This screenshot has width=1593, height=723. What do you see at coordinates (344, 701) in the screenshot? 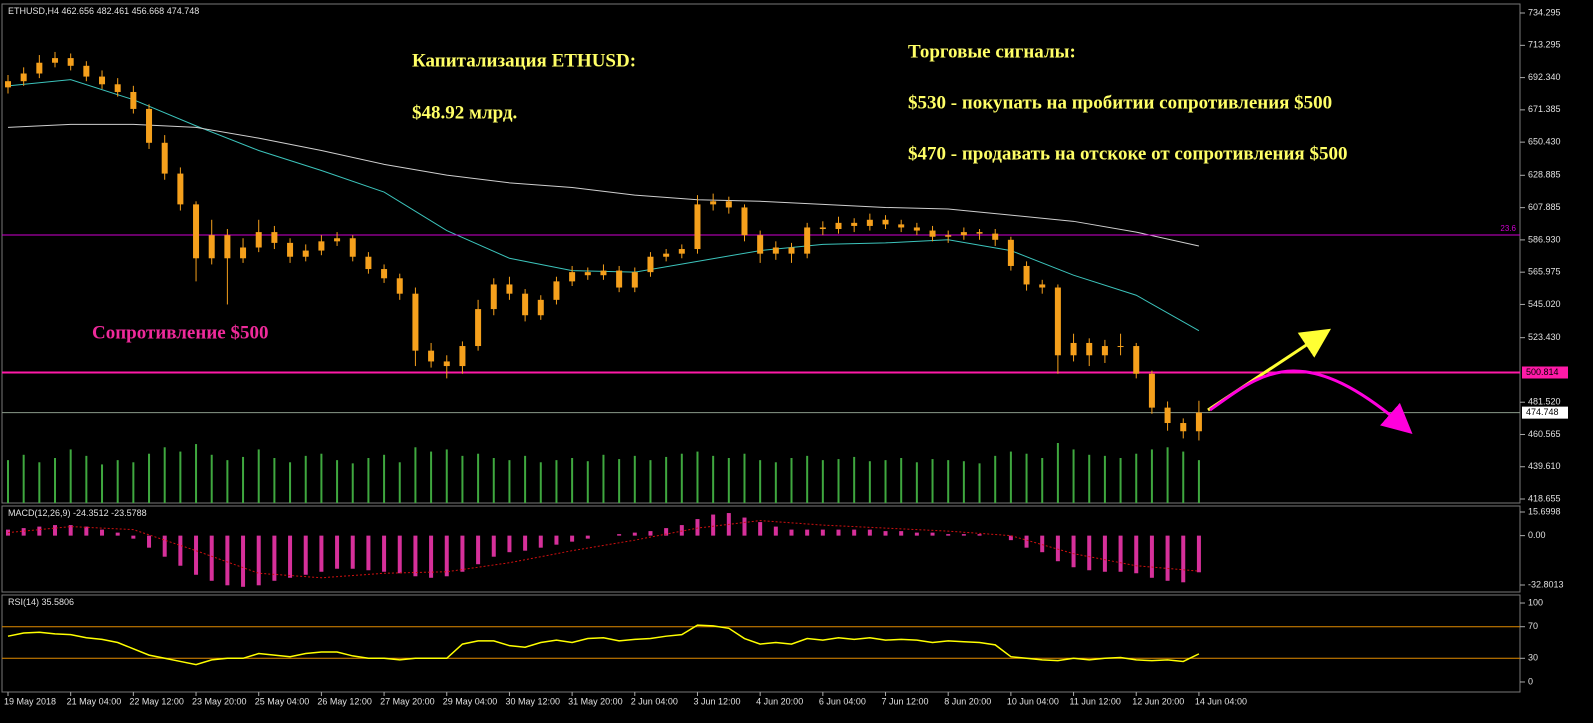
I see `x-tick-label: 26 May 12:00` at bounding box center [344, 701].